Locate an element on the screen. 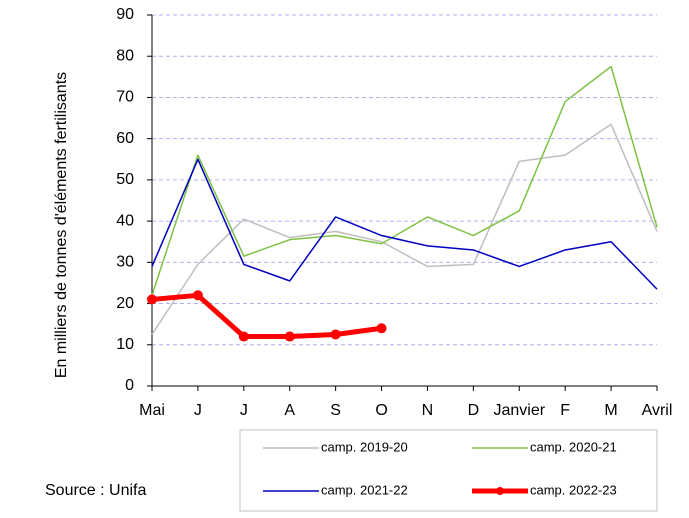  y-tick-label: 50 is located at coordinates (125, 179).